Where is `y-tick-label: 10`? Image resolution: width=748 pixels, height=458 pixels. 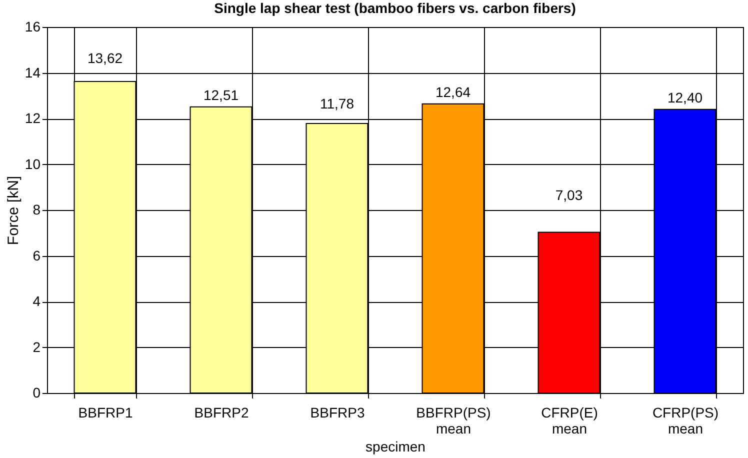
y-tick-label: 10 is located at coordinates (32, 164).